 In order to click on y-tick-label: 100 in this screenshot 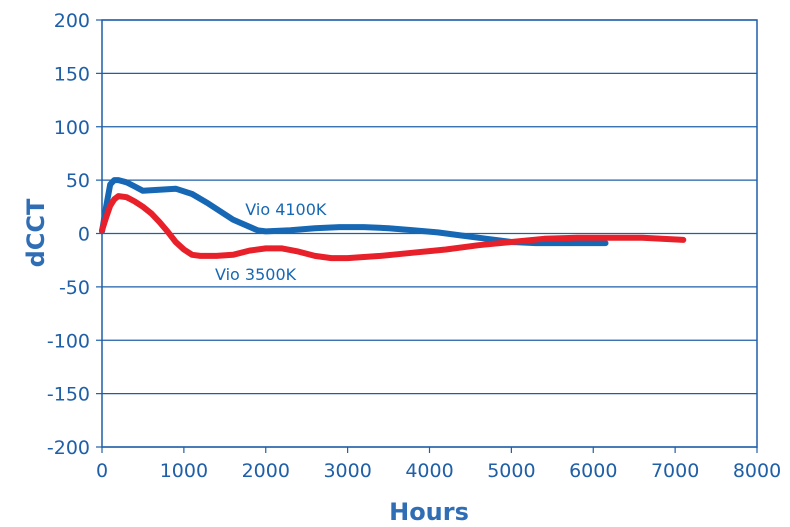, I will do `click(72, 128)`.